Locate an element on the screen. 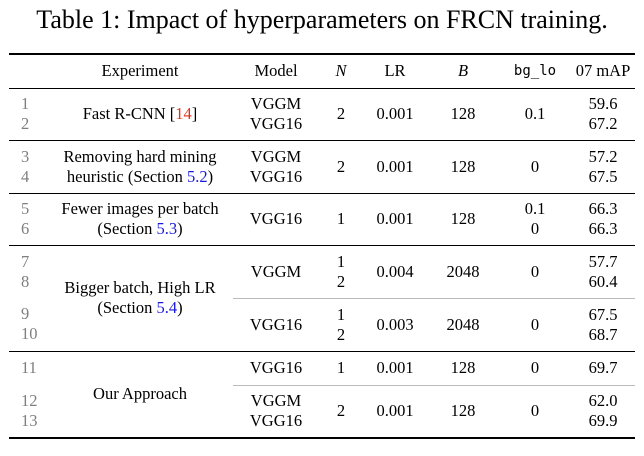 The width and height of the screenshot is (644, 456). header-lr: LR is located at coordinates (395, 71).